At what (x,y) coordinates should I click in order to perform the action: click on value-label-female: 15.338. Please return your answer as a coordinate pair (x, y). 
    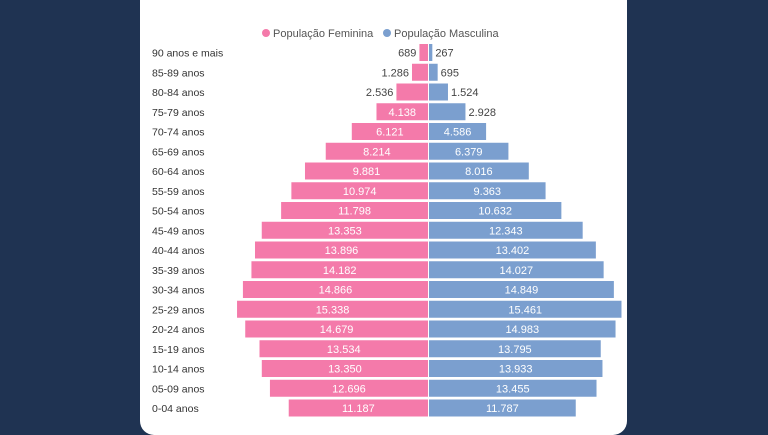
    Looking at the image, I should click on (333, 310).